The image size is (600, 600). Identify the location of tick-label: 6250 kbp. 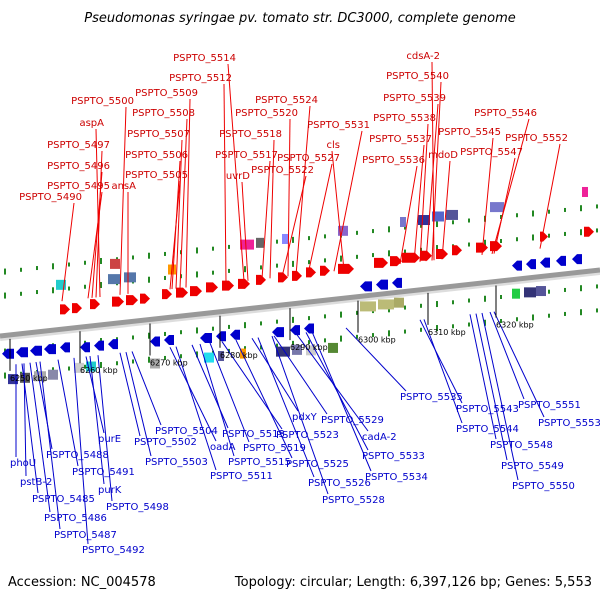
(29, 378).